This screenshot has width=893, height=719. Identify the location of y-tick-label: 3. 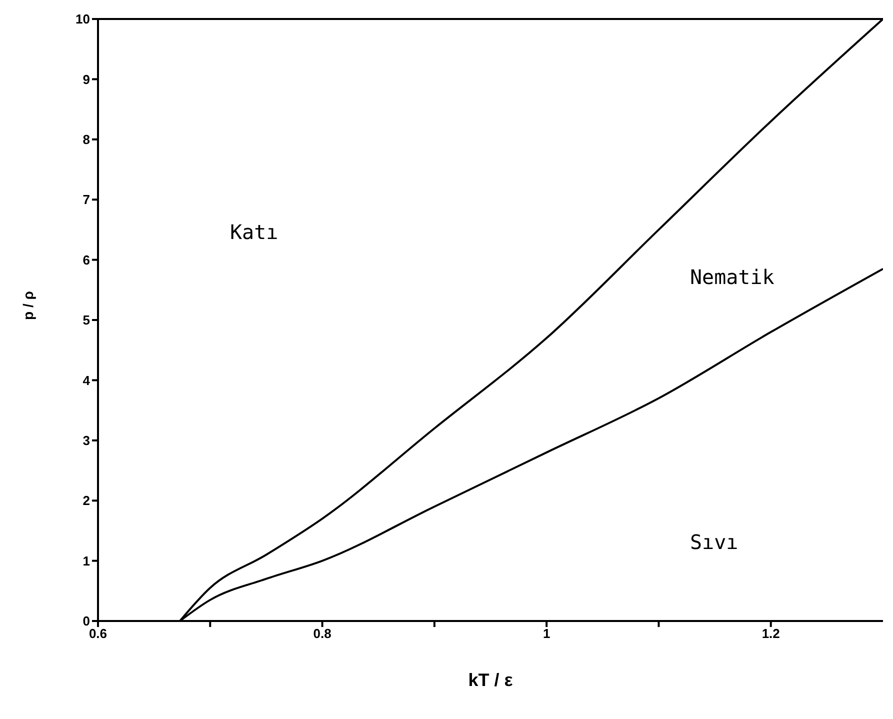
(86, 440).